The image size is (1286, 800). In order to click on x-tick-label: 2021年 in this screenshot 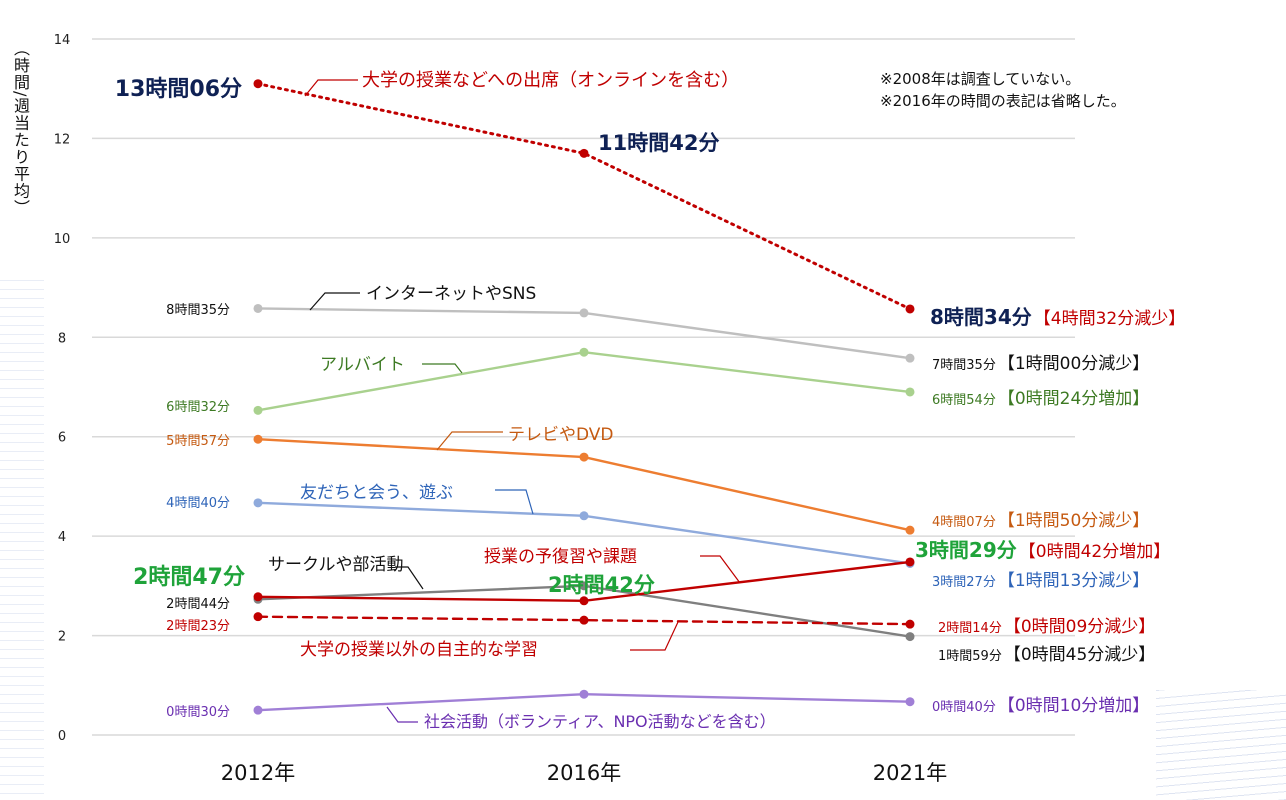, I will do `click(910, 773)`.